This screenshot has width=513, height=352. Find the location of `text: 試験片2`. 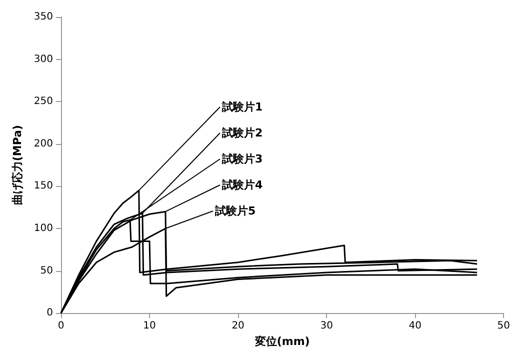

text: 試験片2 is located at coordinates (242, 133).